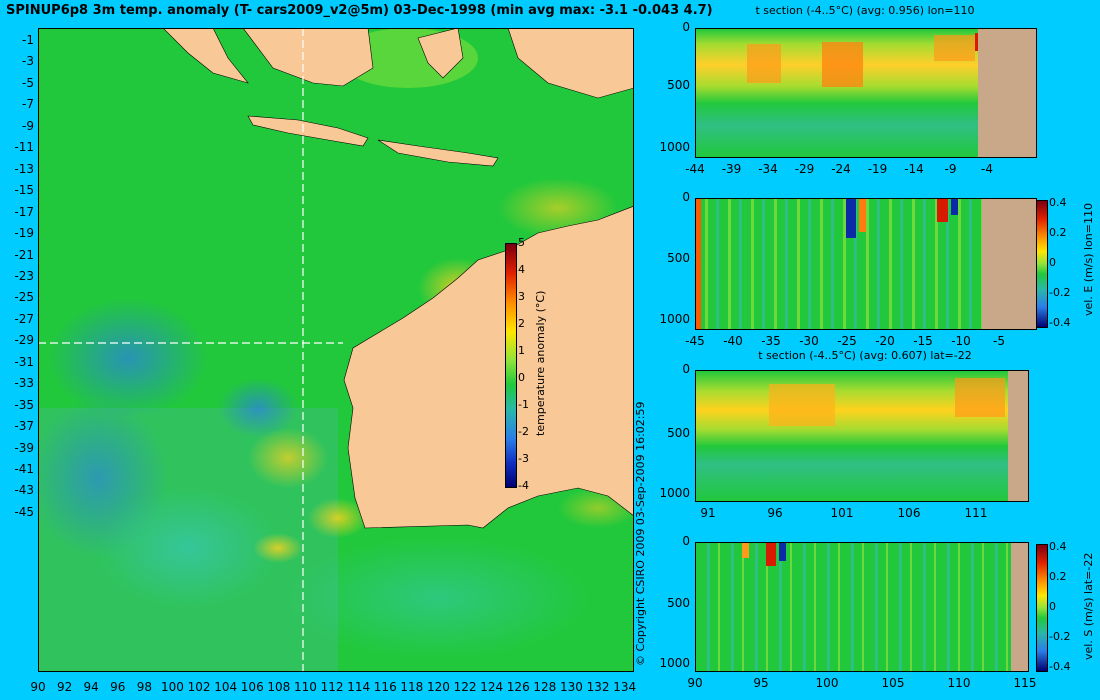  I want to click on panel1-x-tick: -19, so click(877, 169).